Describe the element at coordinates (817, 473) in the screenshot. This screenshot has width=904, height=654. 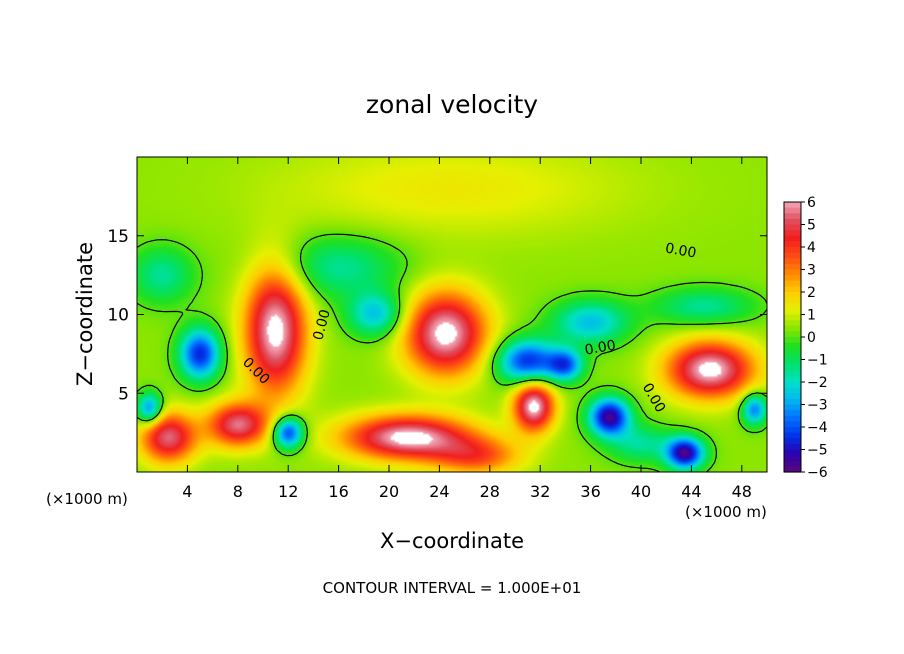
I see `colorbar-label: −6` at that location.